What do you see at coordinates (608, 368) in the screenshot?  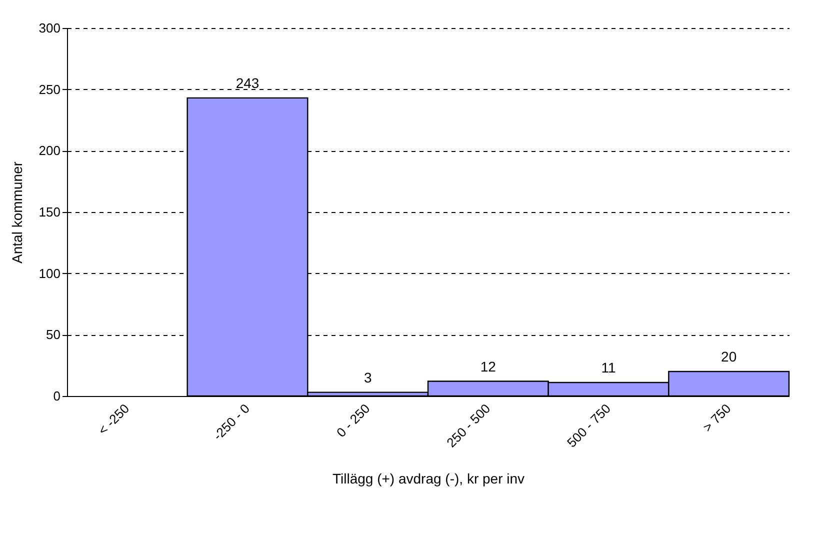 I see `data-label: 11` at bounding box center [608, 368].